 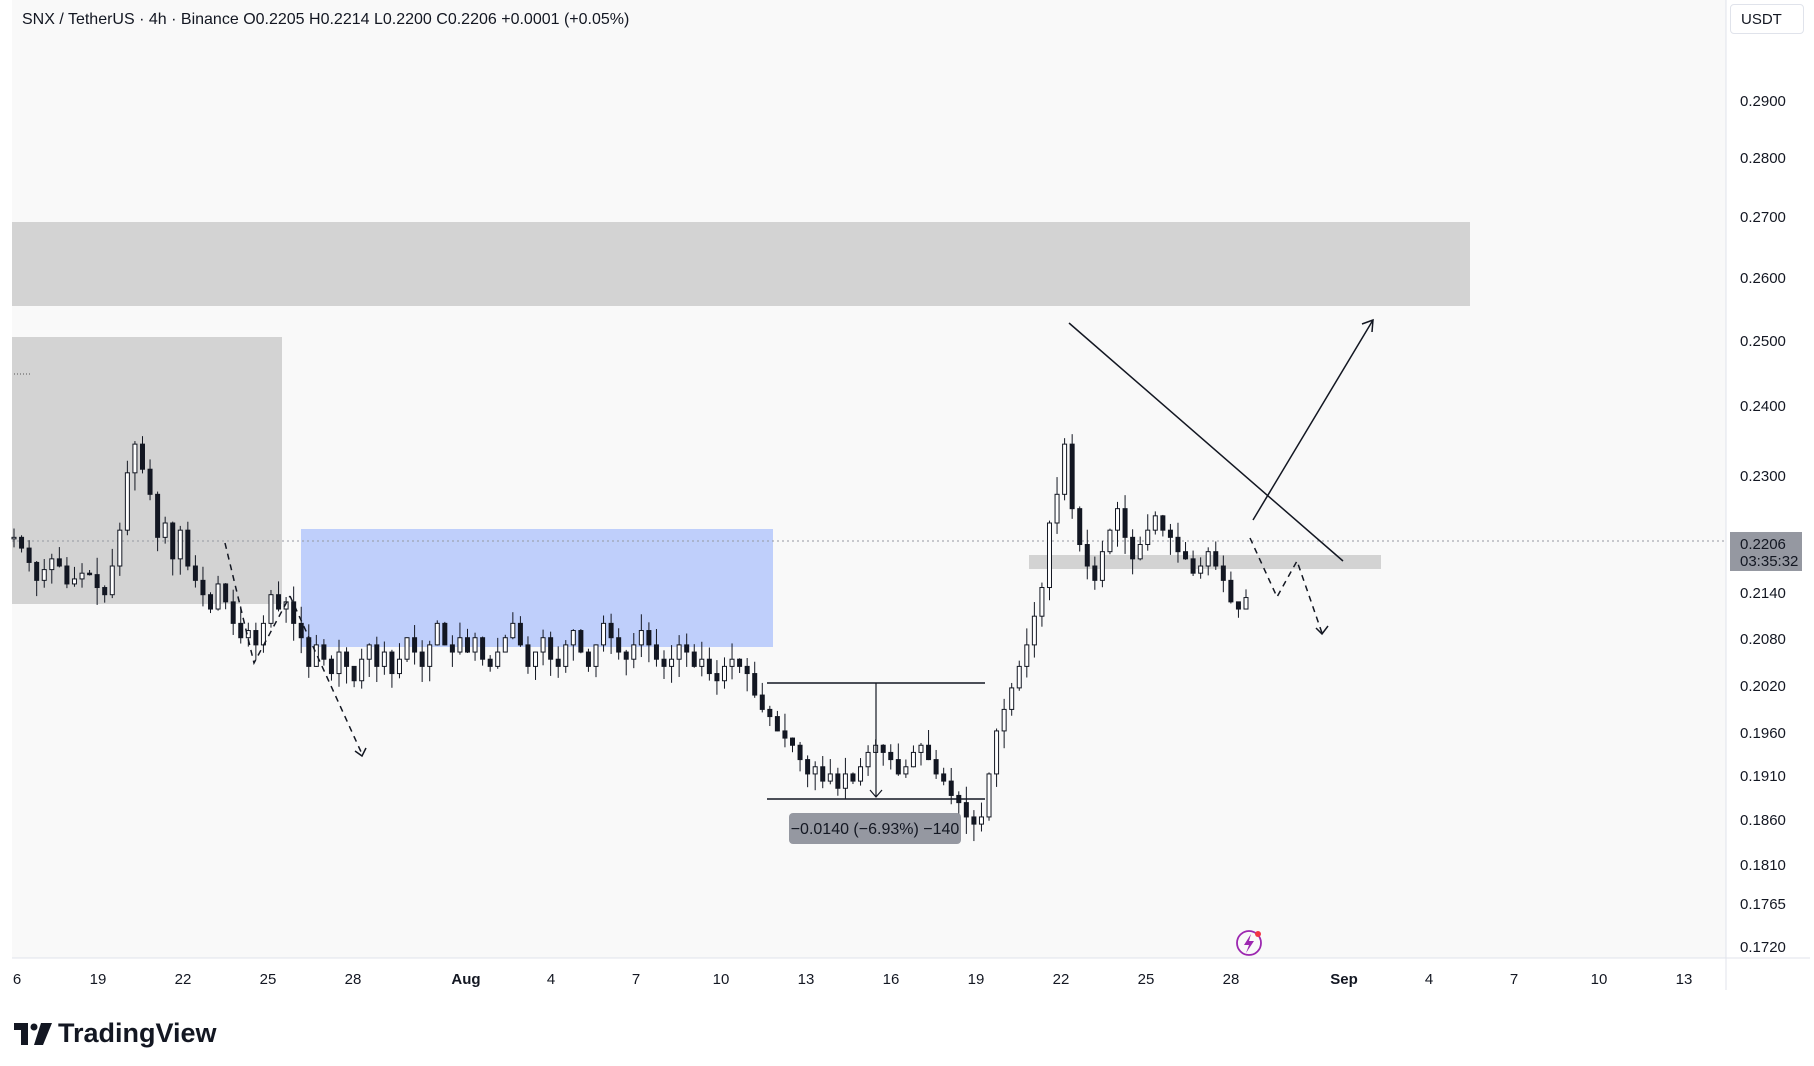 I want to click on range-zone, so click(x=537, y=588).